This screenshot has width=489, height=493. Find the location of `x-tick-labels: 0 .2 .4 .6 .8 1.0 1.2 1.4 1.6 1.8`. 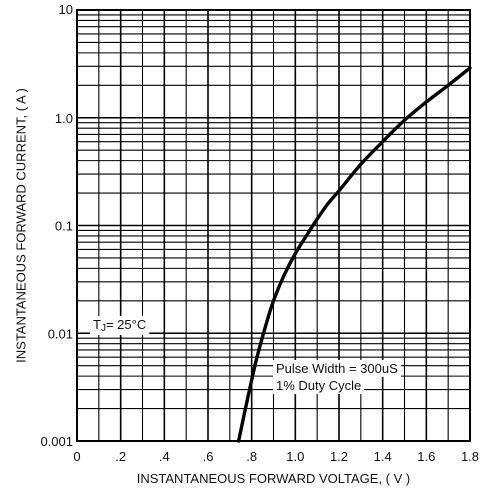

x-tick-labels: 0 .2 .4 .6 .8 1.0 1.2 1.4 1.6 1.8 is located at coordinates (276, 456).